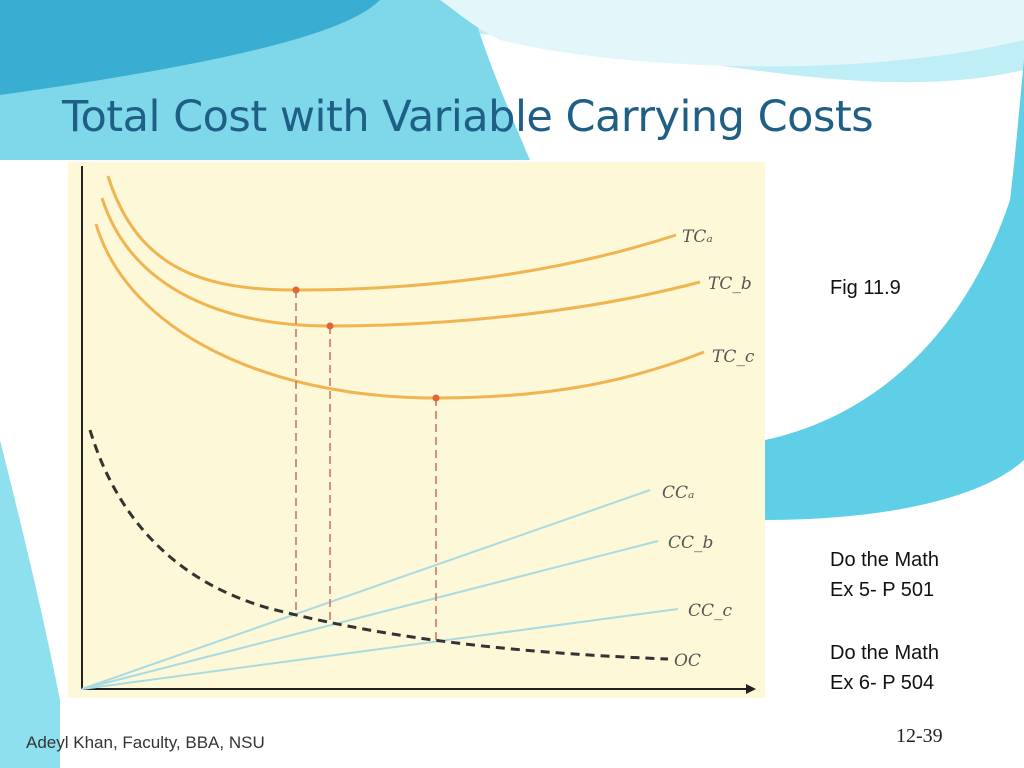 The width and height of the screenshot is (1024, 768). What do you see at coordinates (690, 543) in the screenshot?
I see `label-cc-b: CC_b` at bounding box center [690, 543].